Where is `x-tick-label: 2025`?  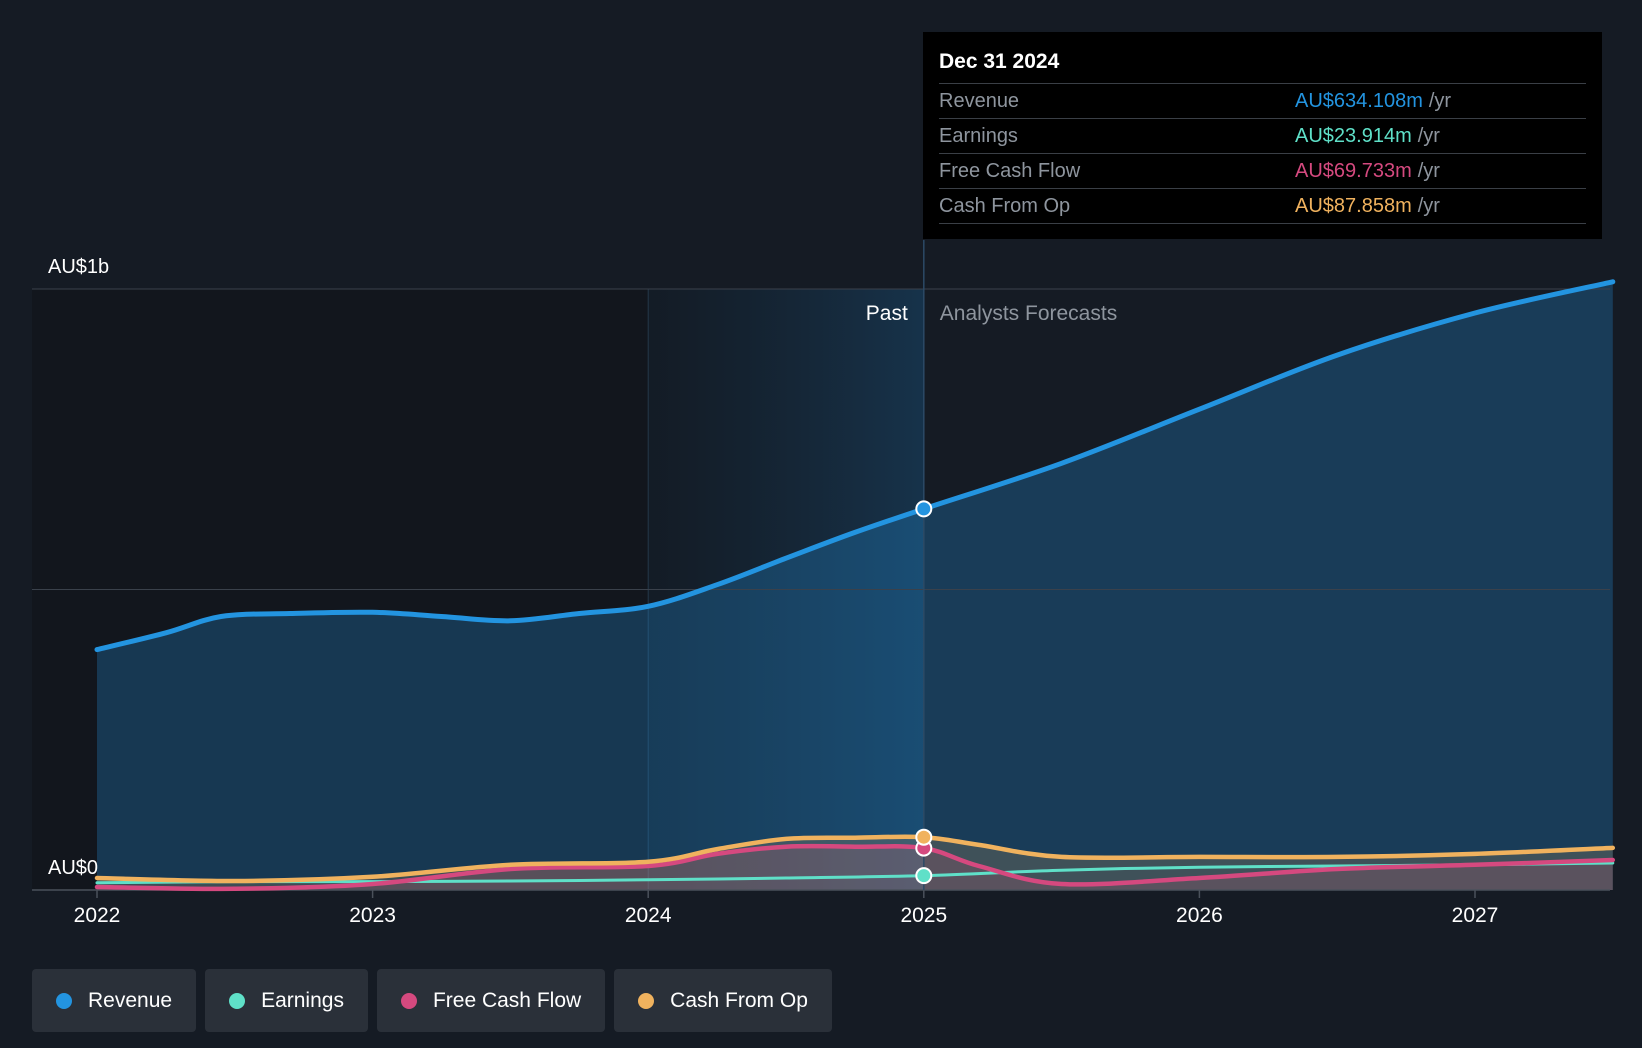
x-tick-label: 2025 is located at coordinates (923, 915).